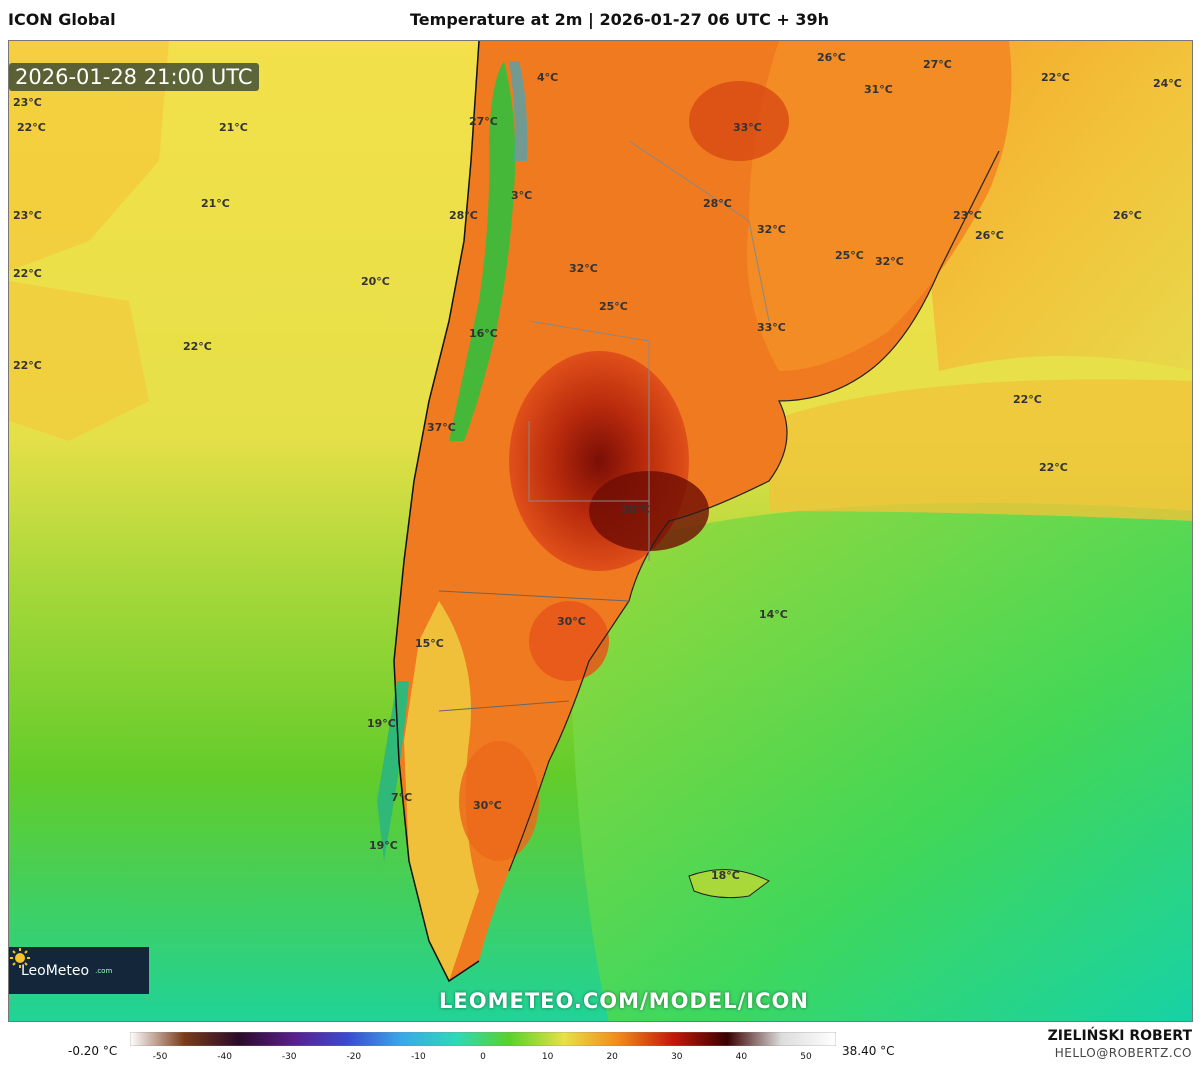 The width and height of the screenshot is (1200, 1066). What do you see at coordinates (1167, 83) in the screenshot?
I see `temperature-label: 24°C` at bounding box center [1167, 83].